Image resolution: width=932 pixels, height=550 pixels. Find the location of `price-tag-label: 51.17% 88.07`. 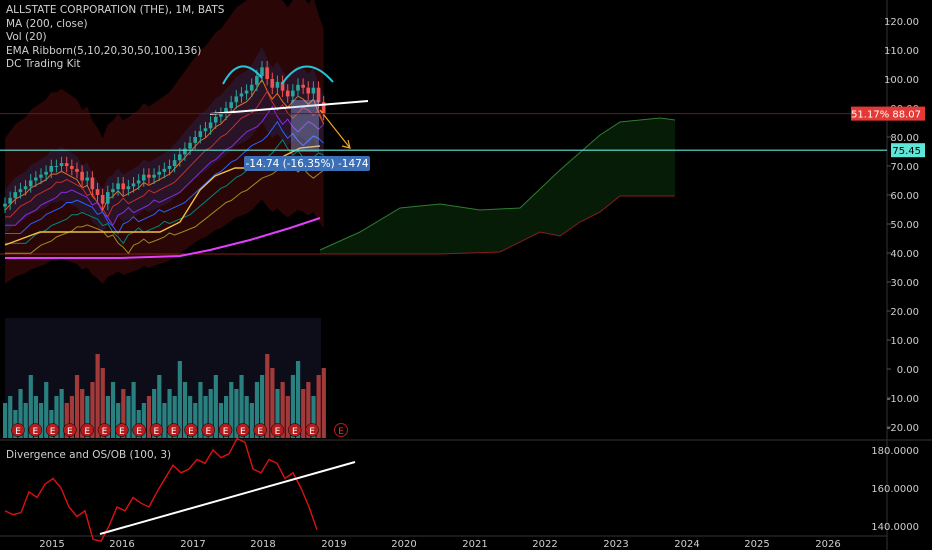

price-tag-label: 51.17% 88.07 is located at coordinates (886, 115).